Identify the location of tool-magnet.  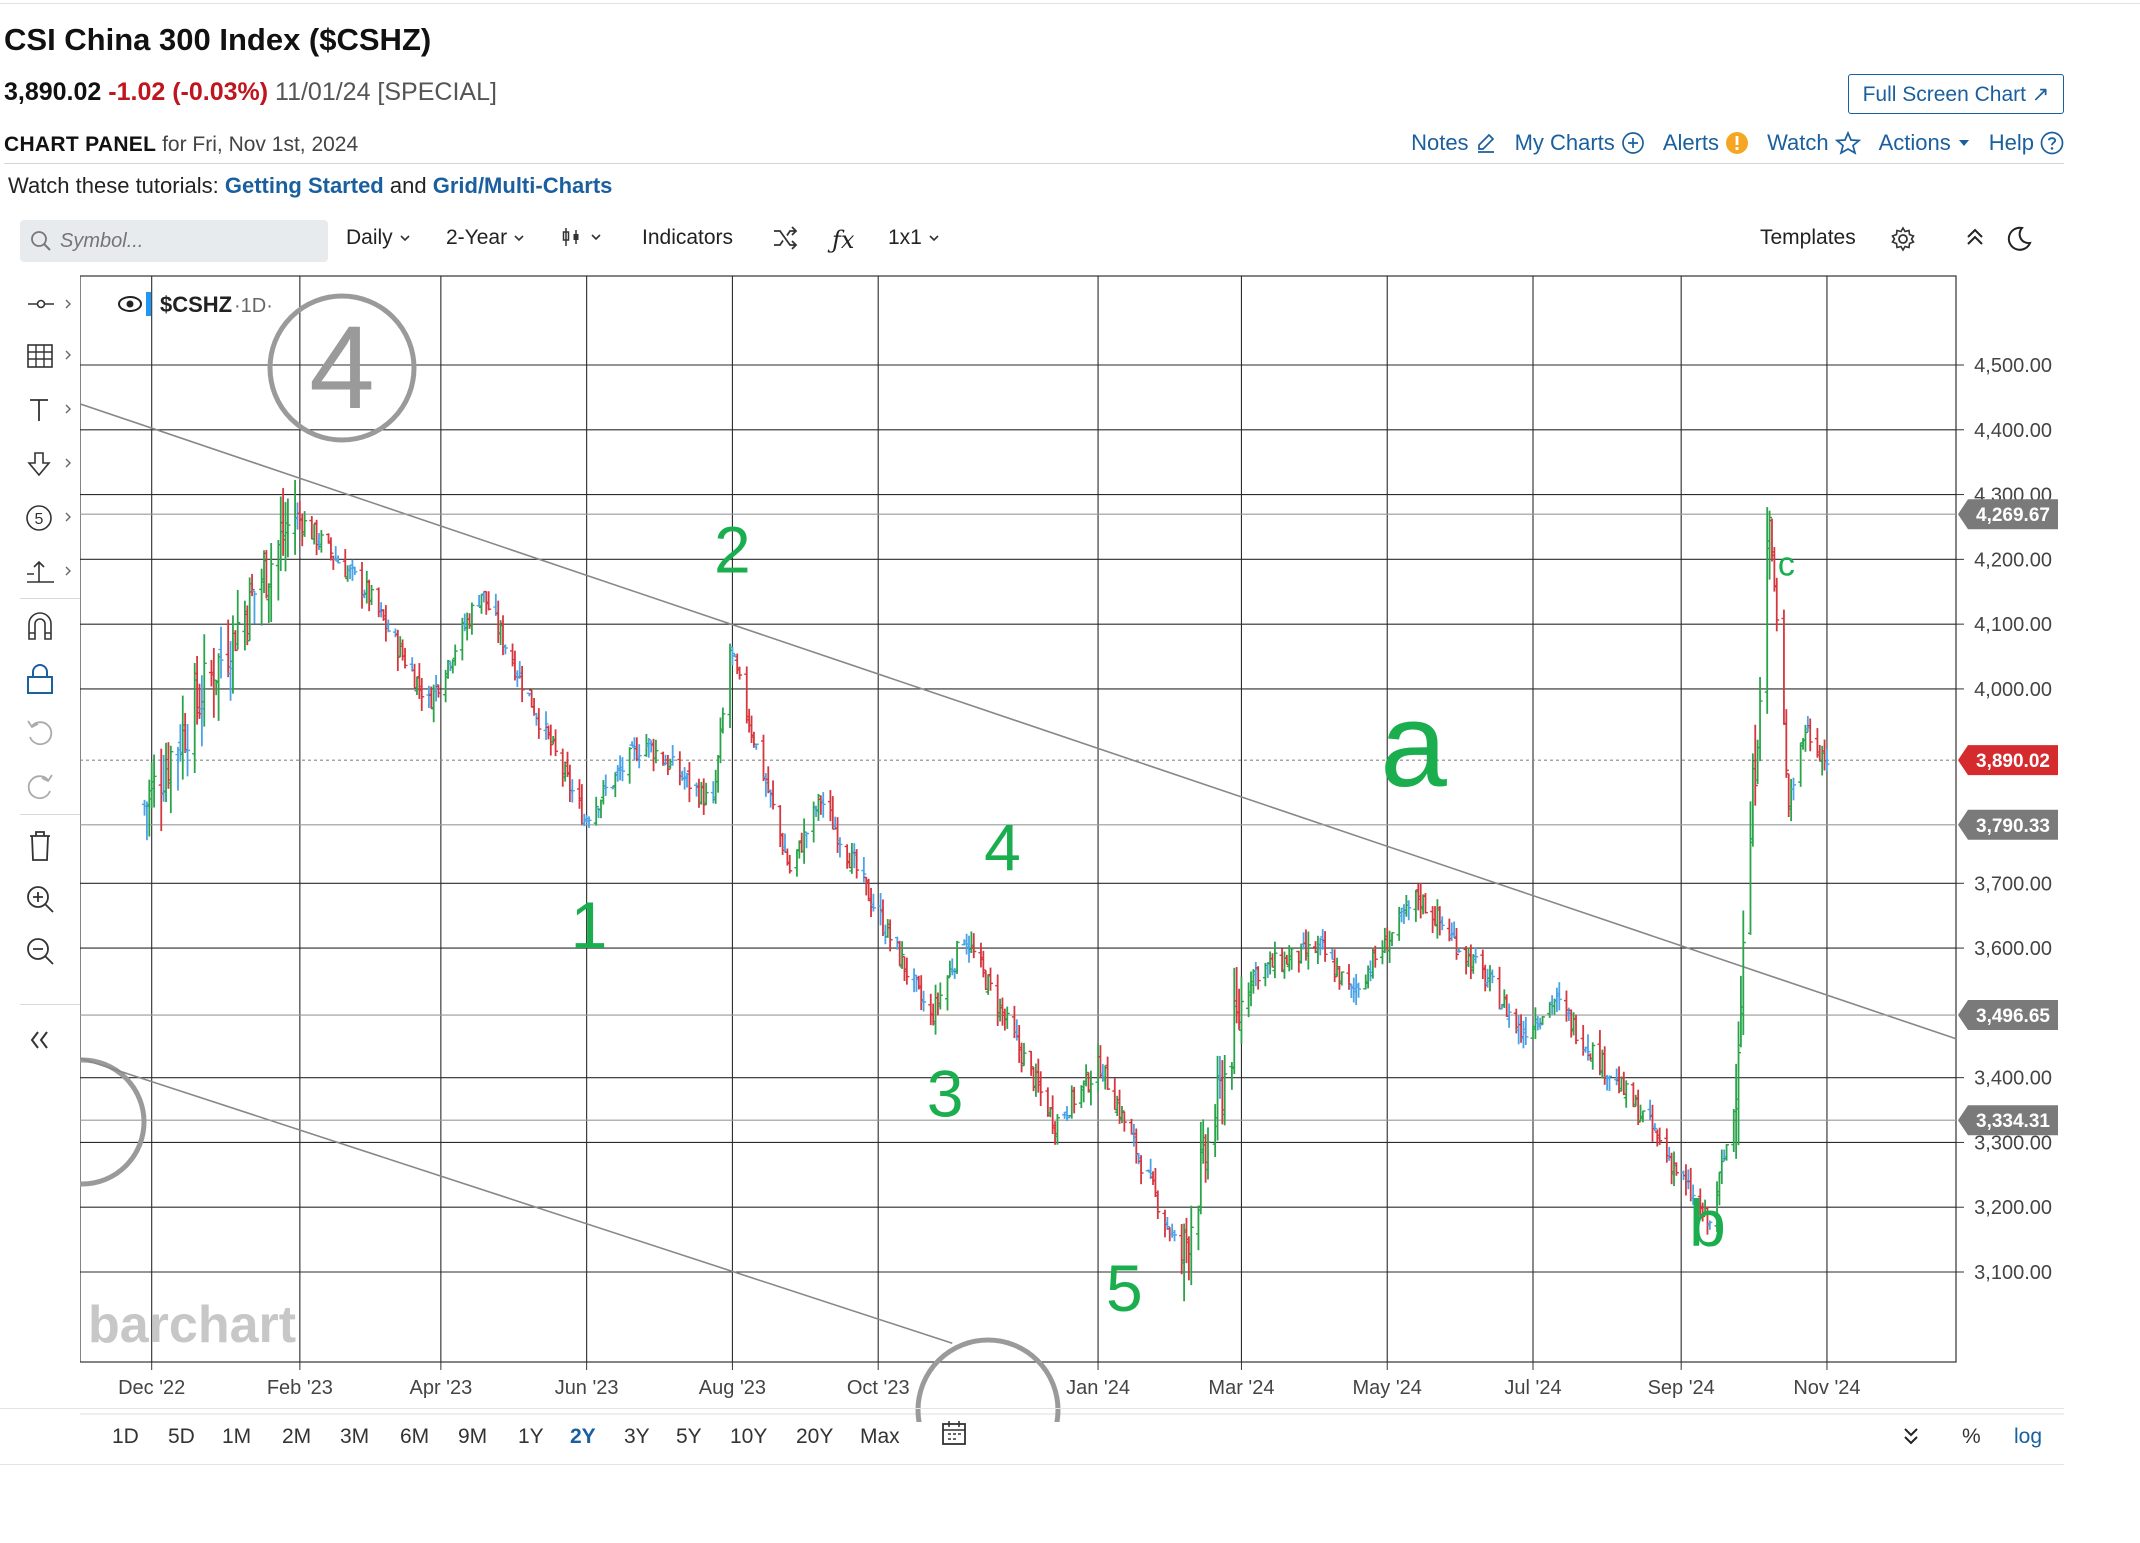
(50, 626).